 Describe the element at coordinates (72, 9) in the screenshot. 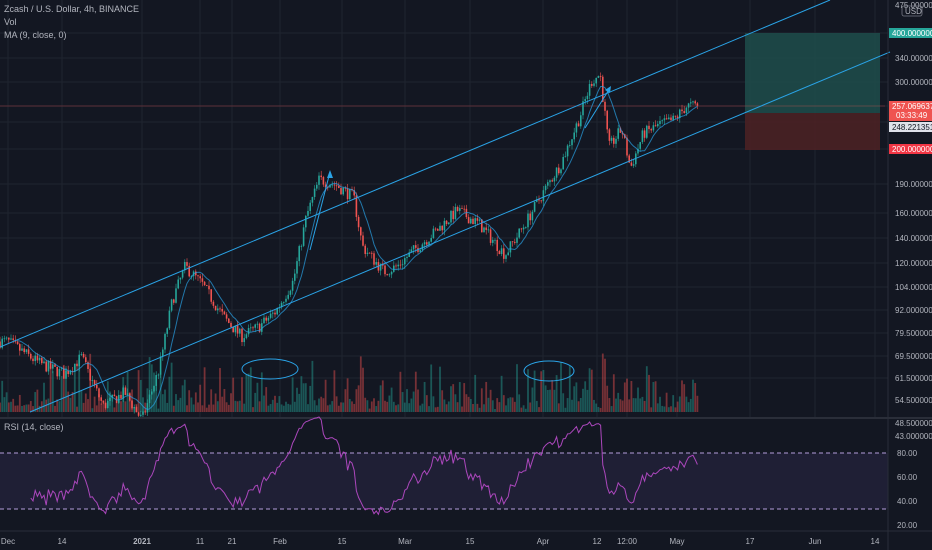

I see `symbol-legend: Zcash / U.S. Dollar, 4h, BINANCE` at that location.